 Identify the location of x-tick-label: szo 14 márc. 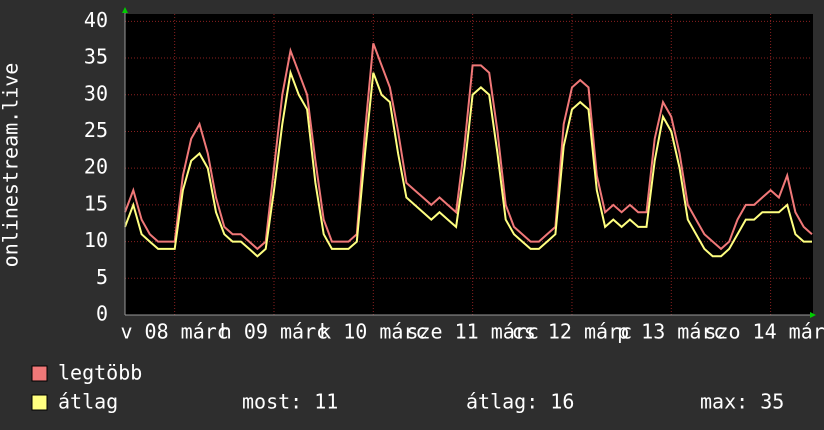
(764, 332).